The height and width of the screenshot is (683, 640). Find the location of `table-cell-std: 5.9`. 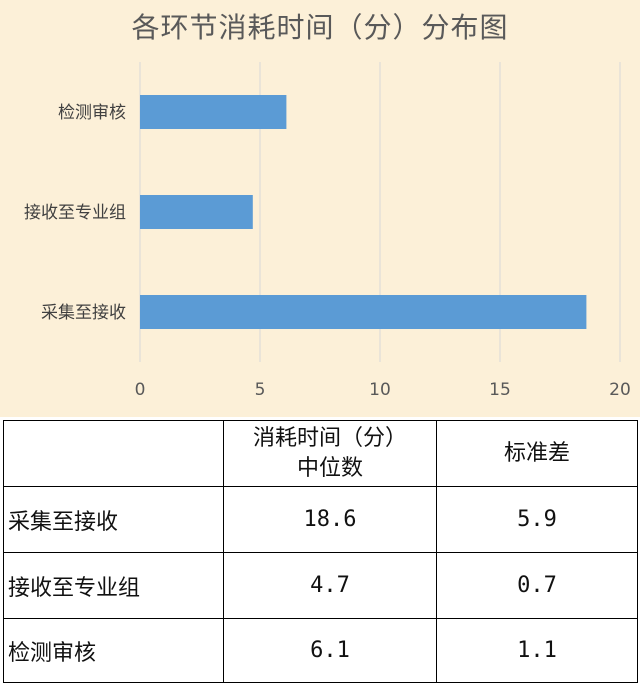

table-cell-std: 5.9 is located at coordinates (537, 519).